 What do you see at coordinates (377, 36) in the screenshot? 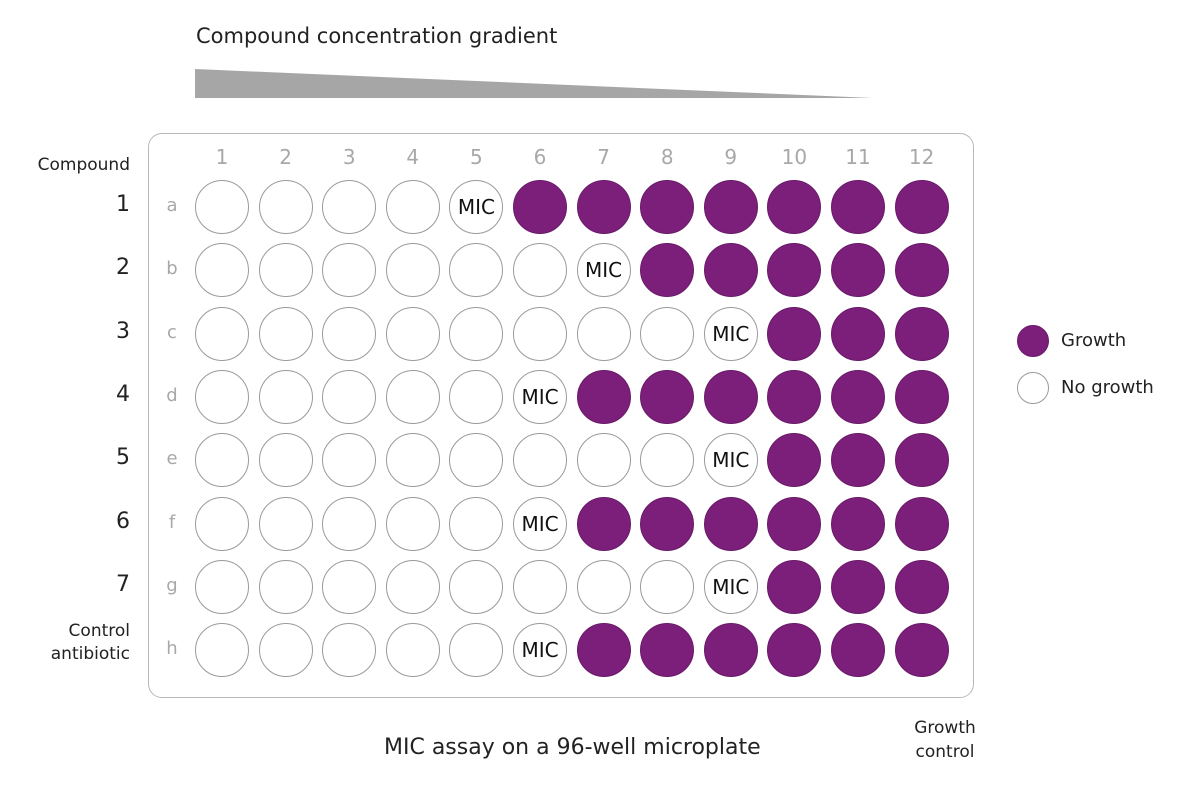
I see `gradient-title: Compound concentration gradient` at bounding box center [377, 36].